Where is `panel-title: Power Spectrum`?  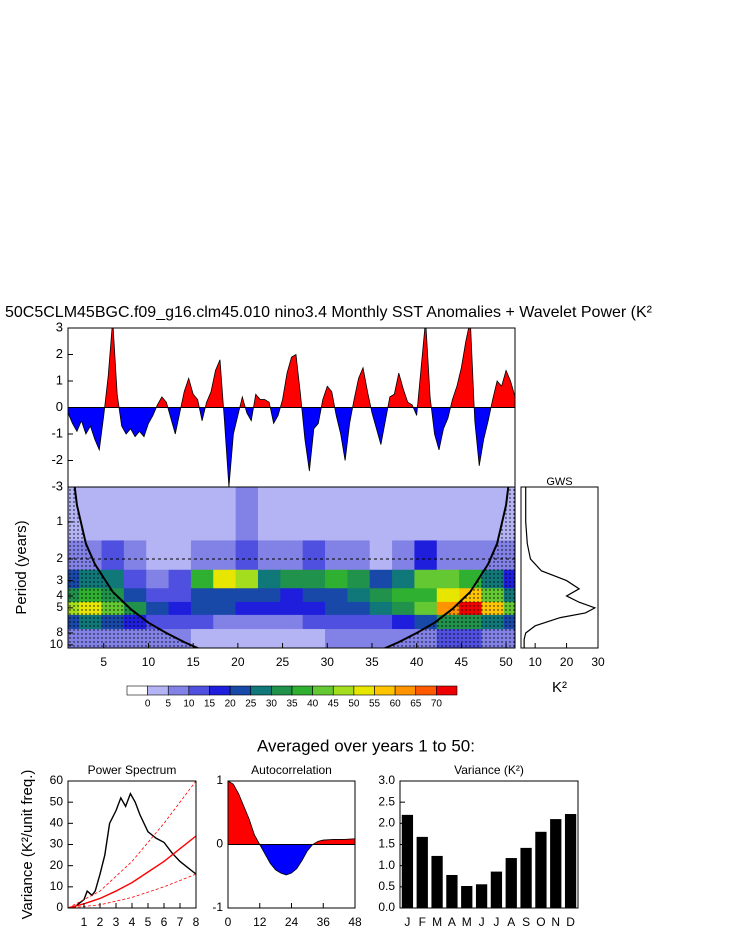 panel-title: Power Spectrum is located at coordinates (132, 770).